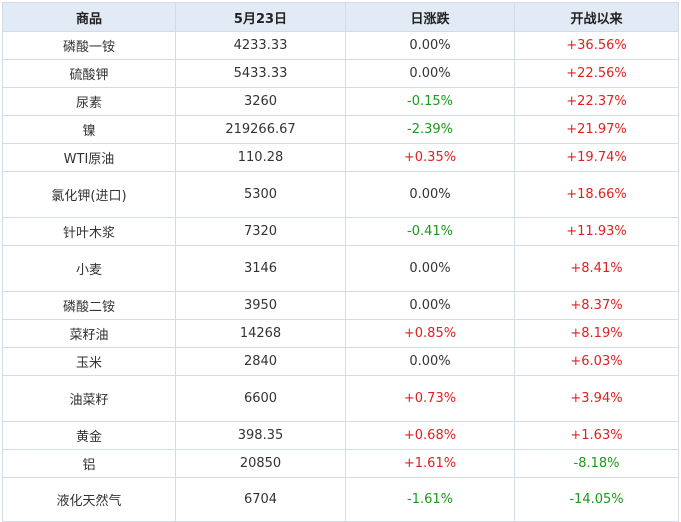 The image size is (681, 522). I want to click on table-header-row: 商品 5月23日 日涨跌 开战以来, so click(340, 17).